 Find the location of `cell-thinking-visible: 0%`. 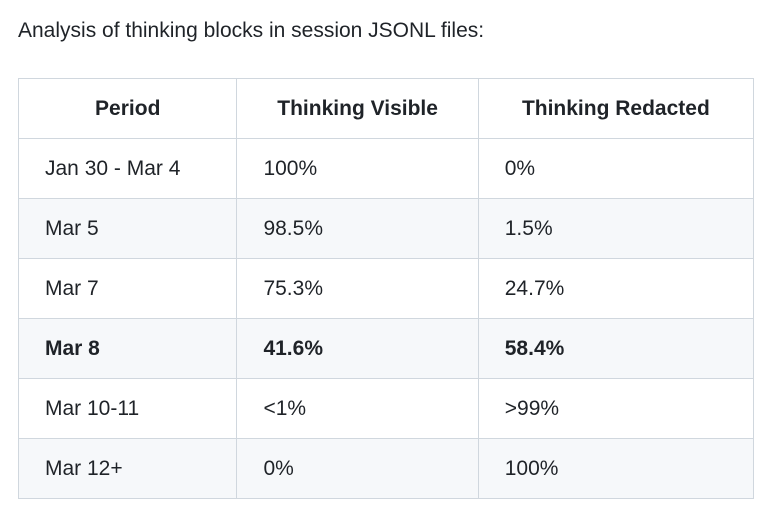

cell-thinking-visible: 0% is located at coordinates (357, 468).